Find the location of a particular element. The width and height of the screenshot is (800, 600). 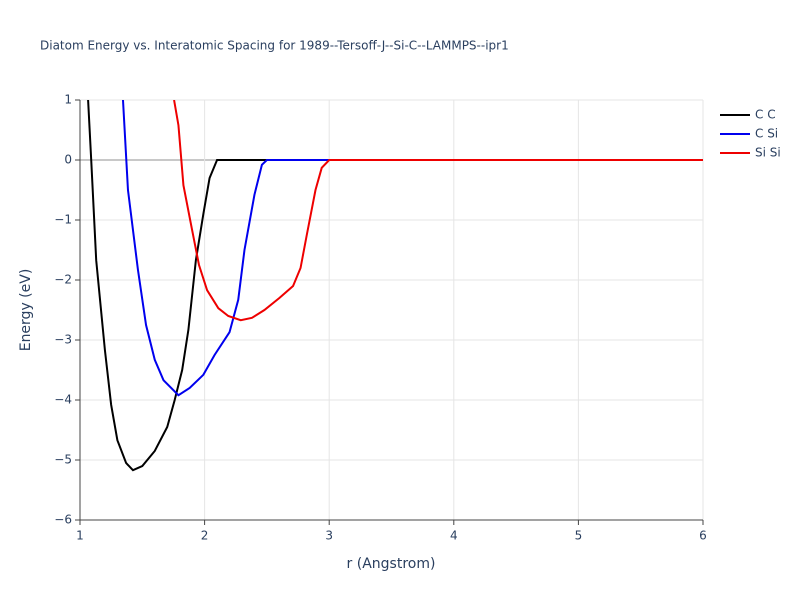

x-tick-label: 5 is located at coordinates (579, 536).